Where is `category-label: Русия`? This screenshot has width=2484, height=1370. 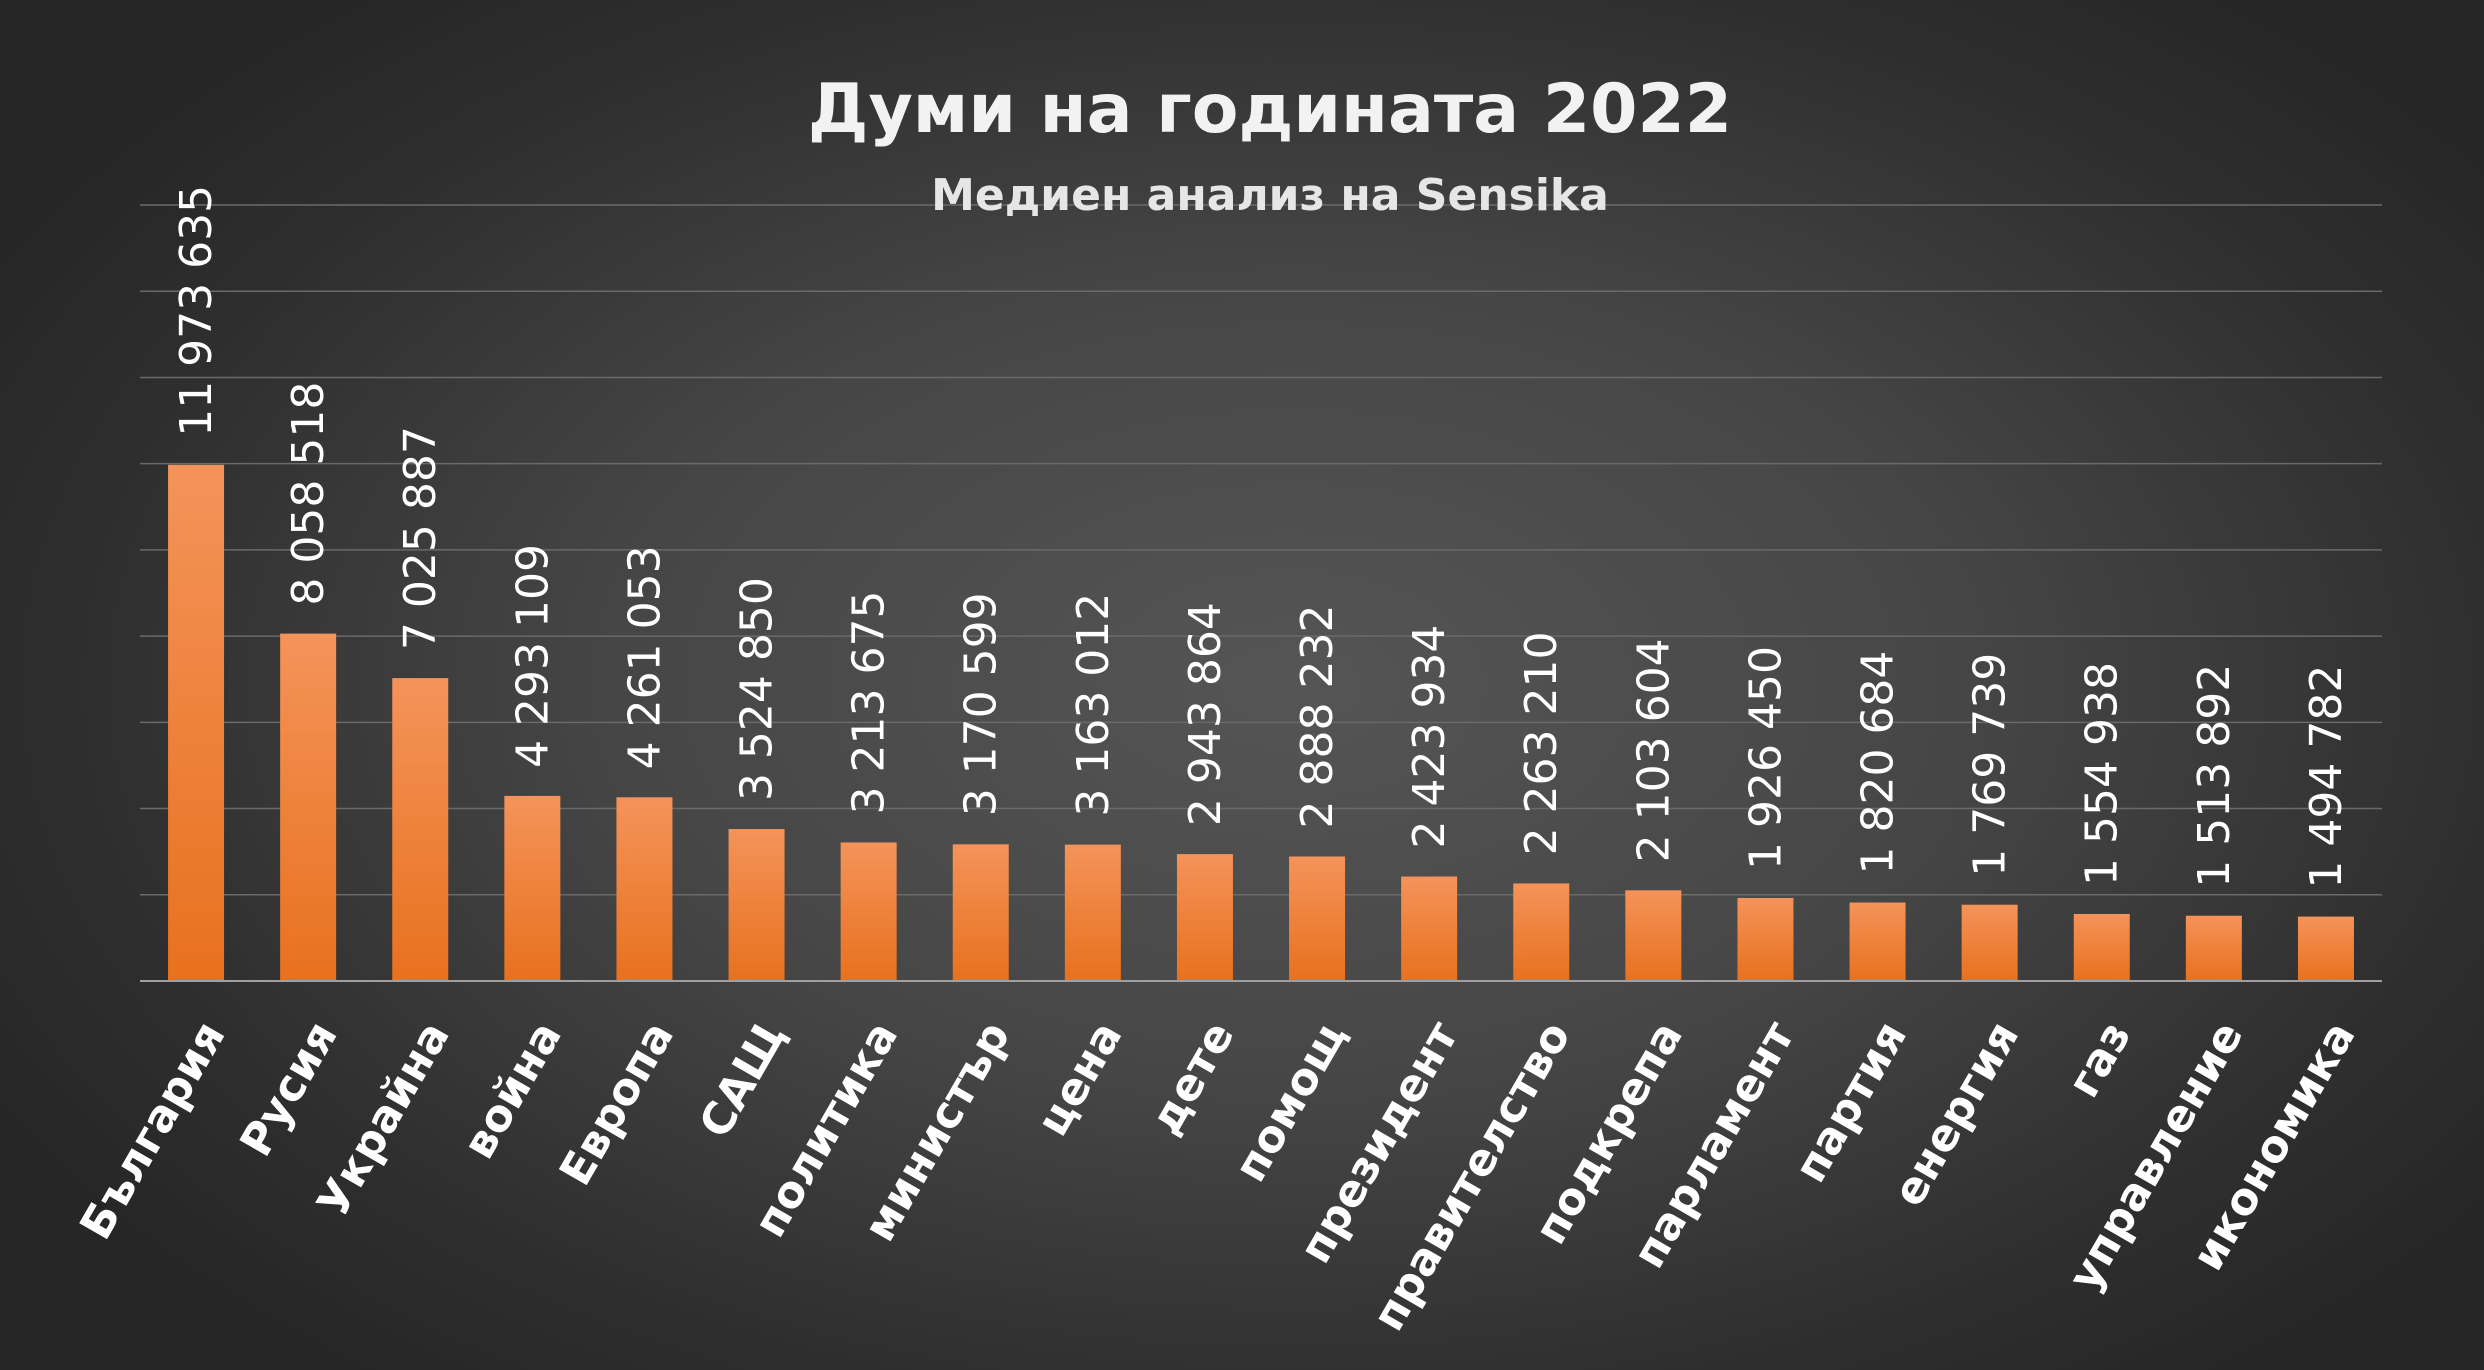
category-label: Русия is located at coordinates (288, 1089).